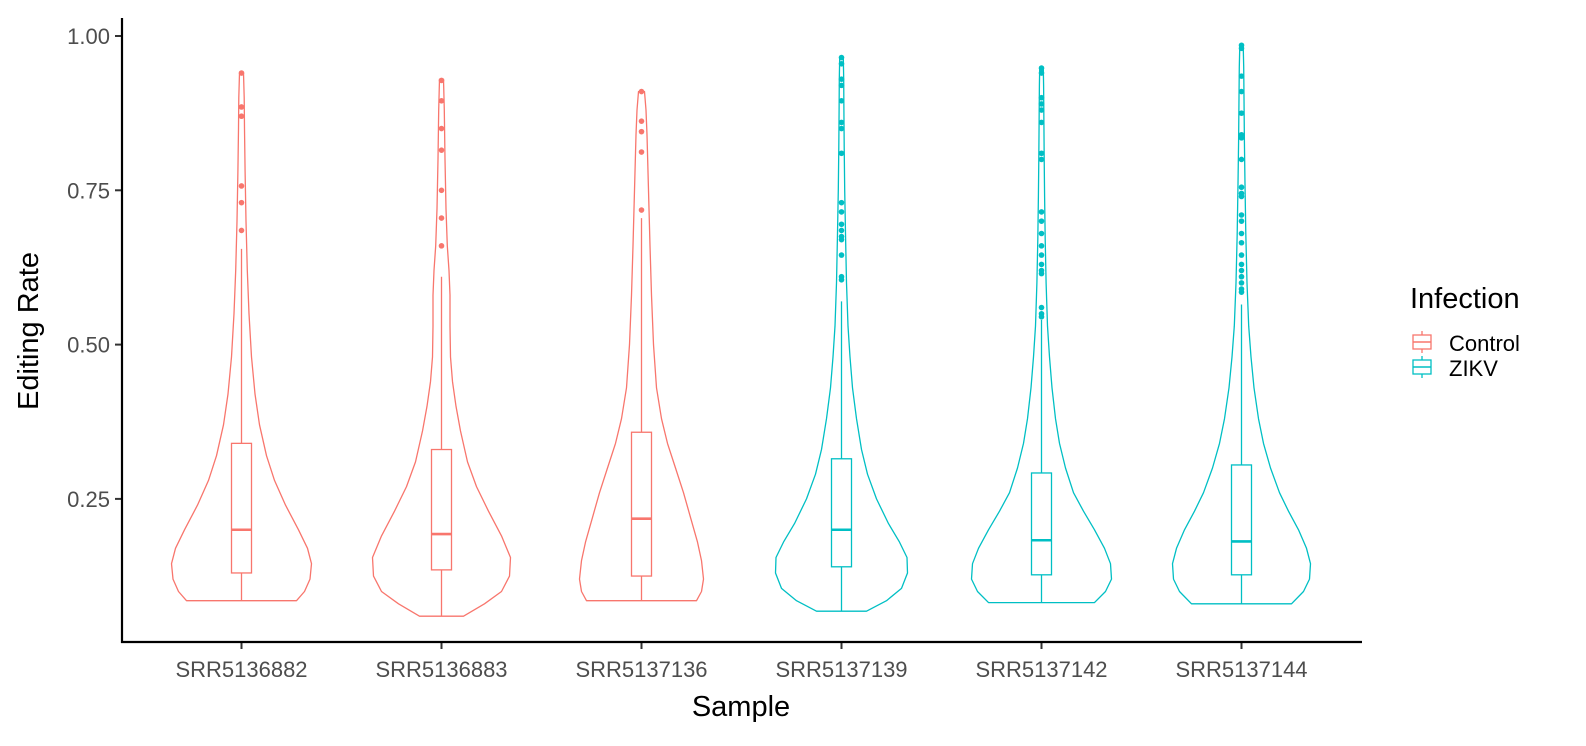  I want to click on y-axis-title: Editing Rate, so click(29, 331).